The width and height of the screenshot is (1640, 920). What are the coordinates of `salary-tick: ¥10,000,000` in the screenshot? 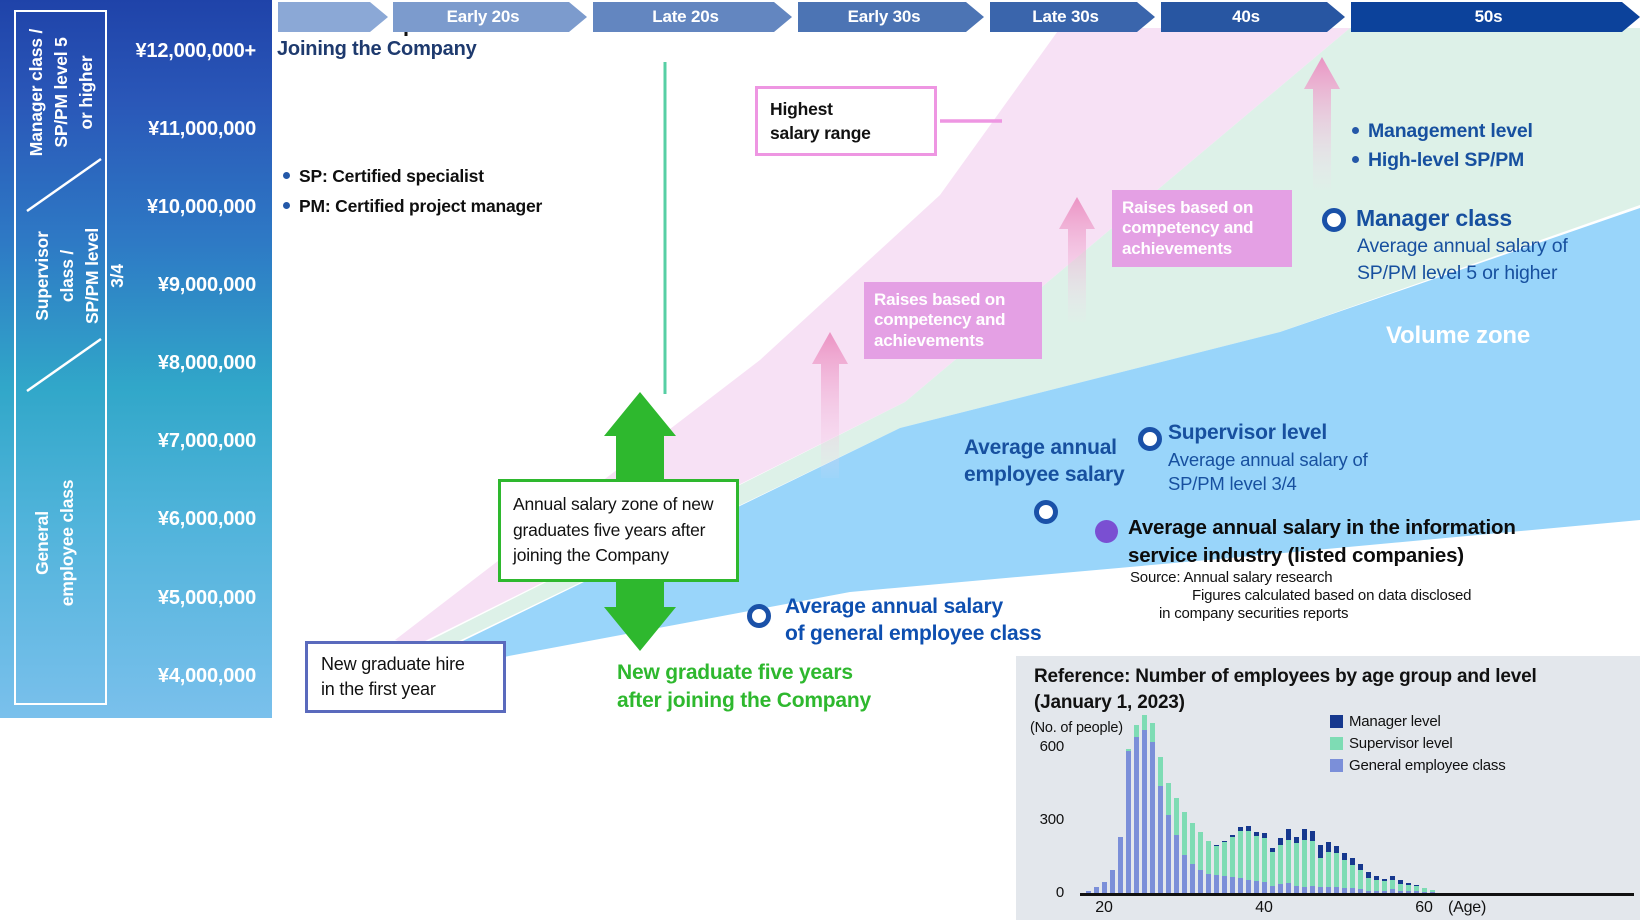 It's located at (201, 207).